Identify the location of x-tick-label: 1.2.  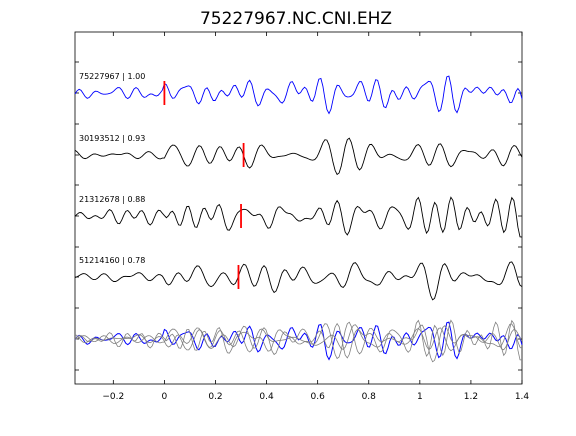
(471, 397).